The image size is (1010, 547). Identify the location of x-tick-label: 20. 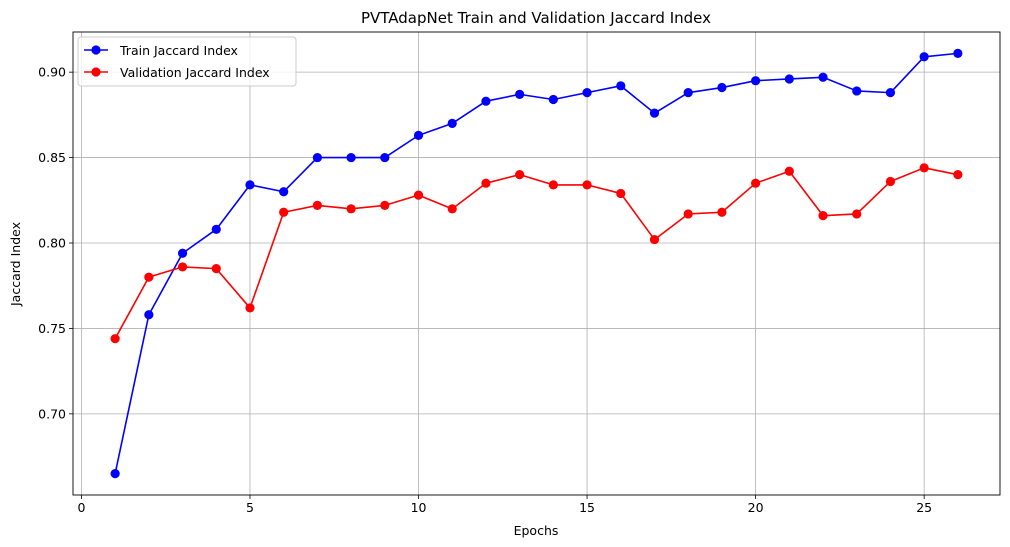
(756, 507).